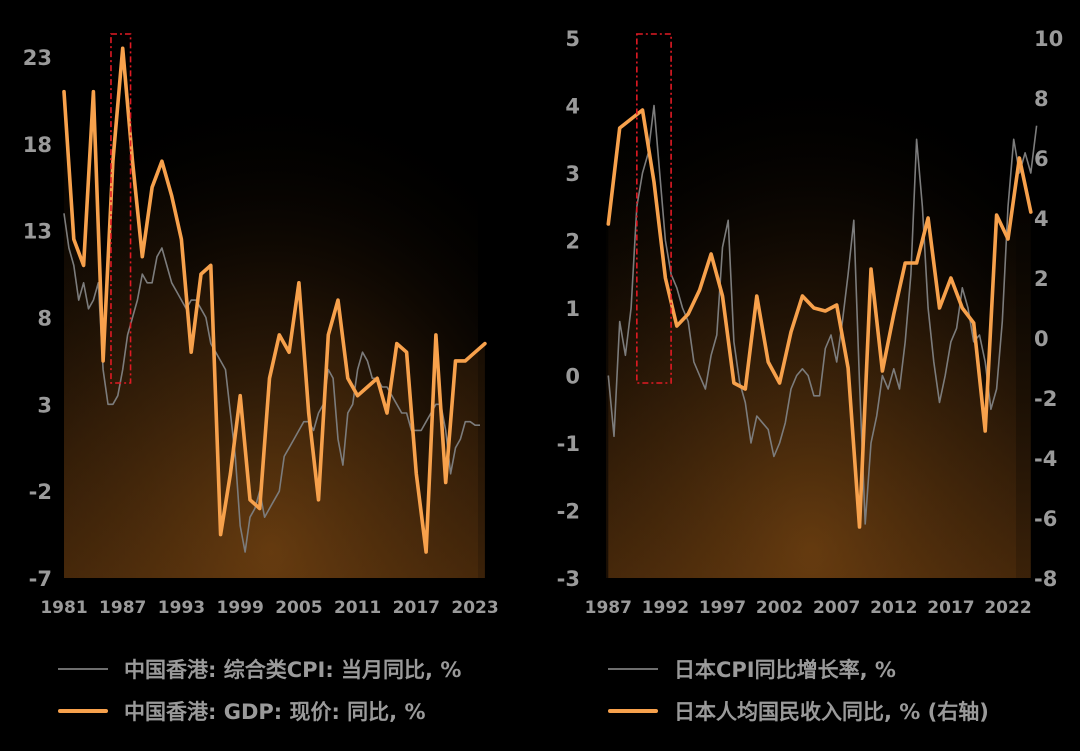  I want to click on y-right-tick-label: 8, so click(1041, 99).